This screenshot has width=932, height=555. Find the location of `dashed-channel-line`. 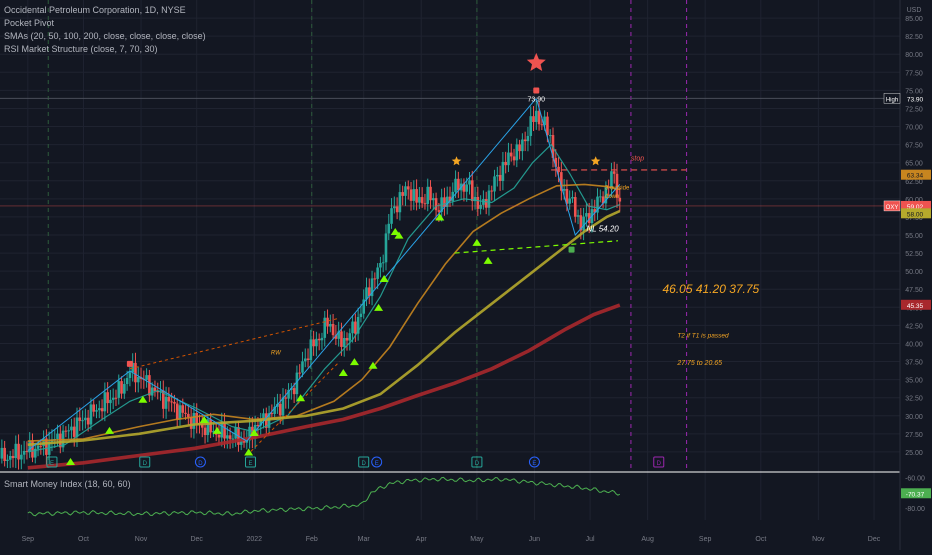

dashed-channel-line is located at coordinates (293, 408).